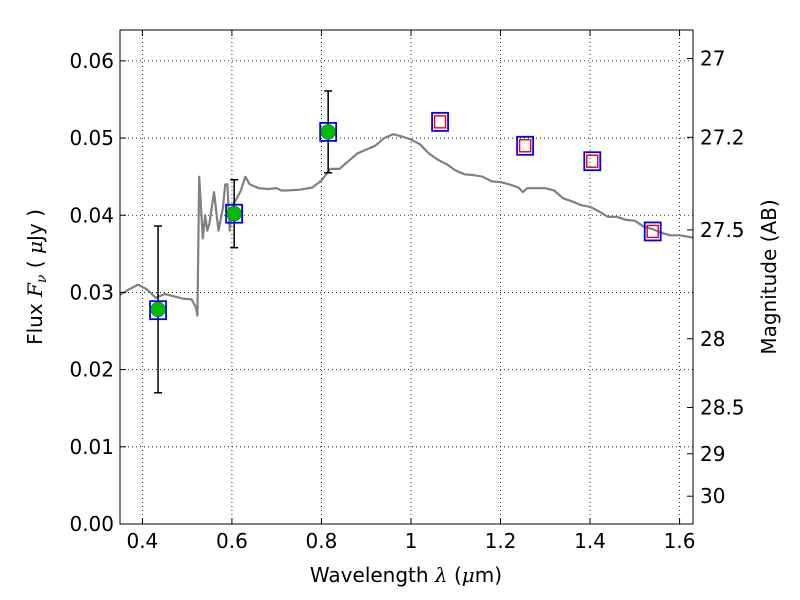 The image size is (800, 600). I want to click on y-tick-label: 0.06, so click(91, 61).